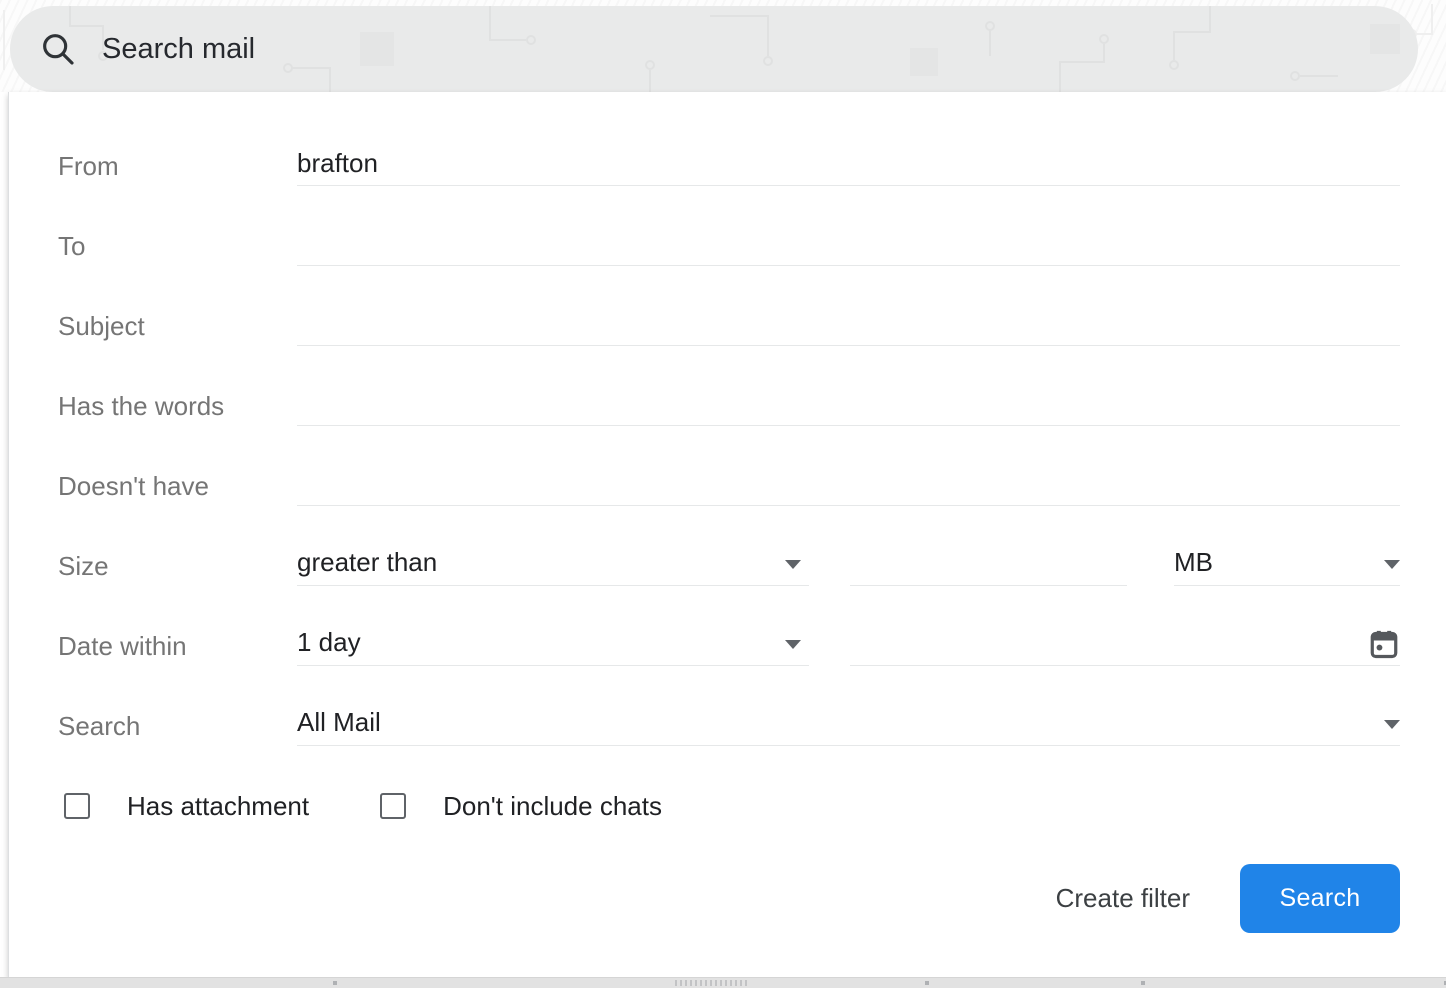  Describe the element at coordinates (339, 722) in the screenshot. I see `search-scope-value: All Mail` at that location.